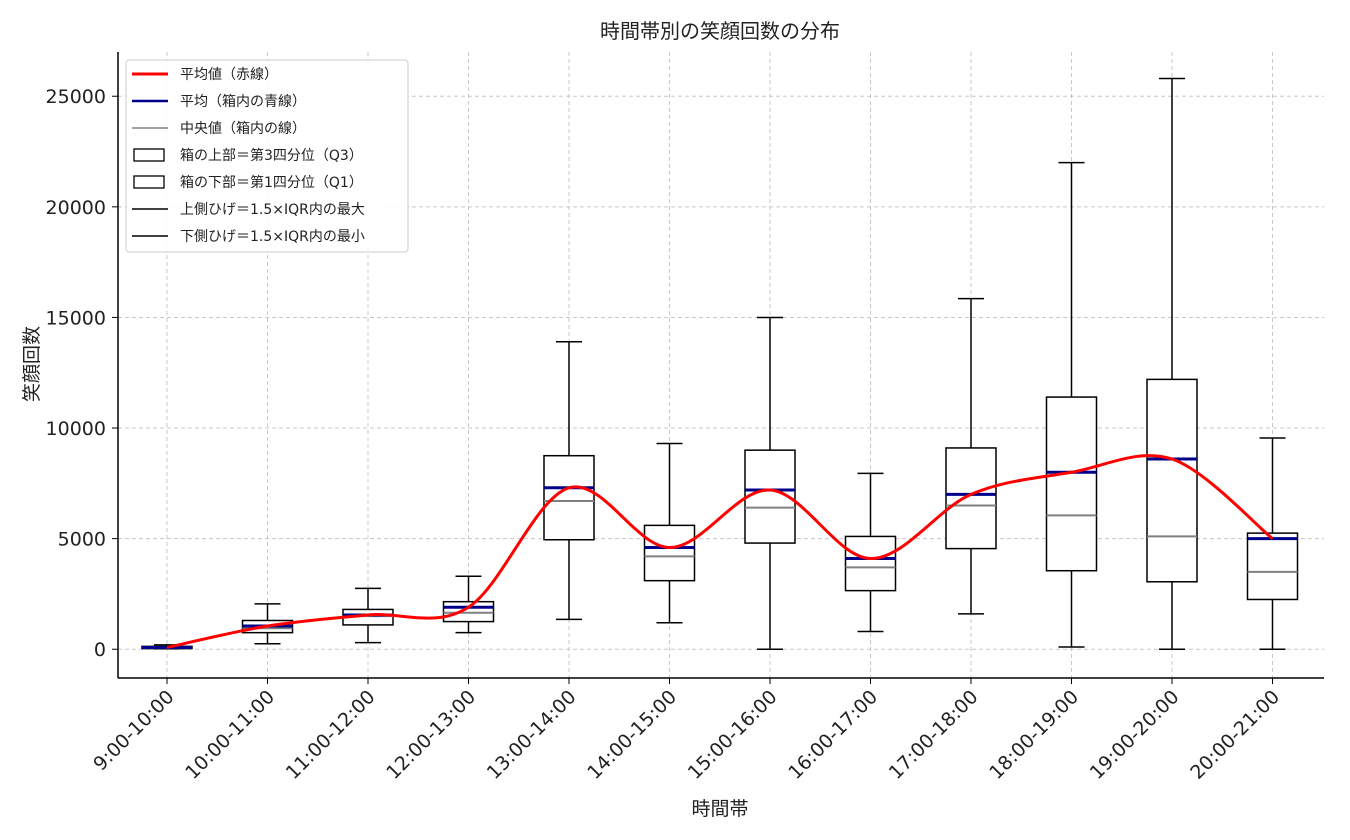 This screenshot has width=1350, height=840. Describe the element at coordinates (833, 735) in the screenshot. I see `x-tick-label: 16:00-17:00` at that location.